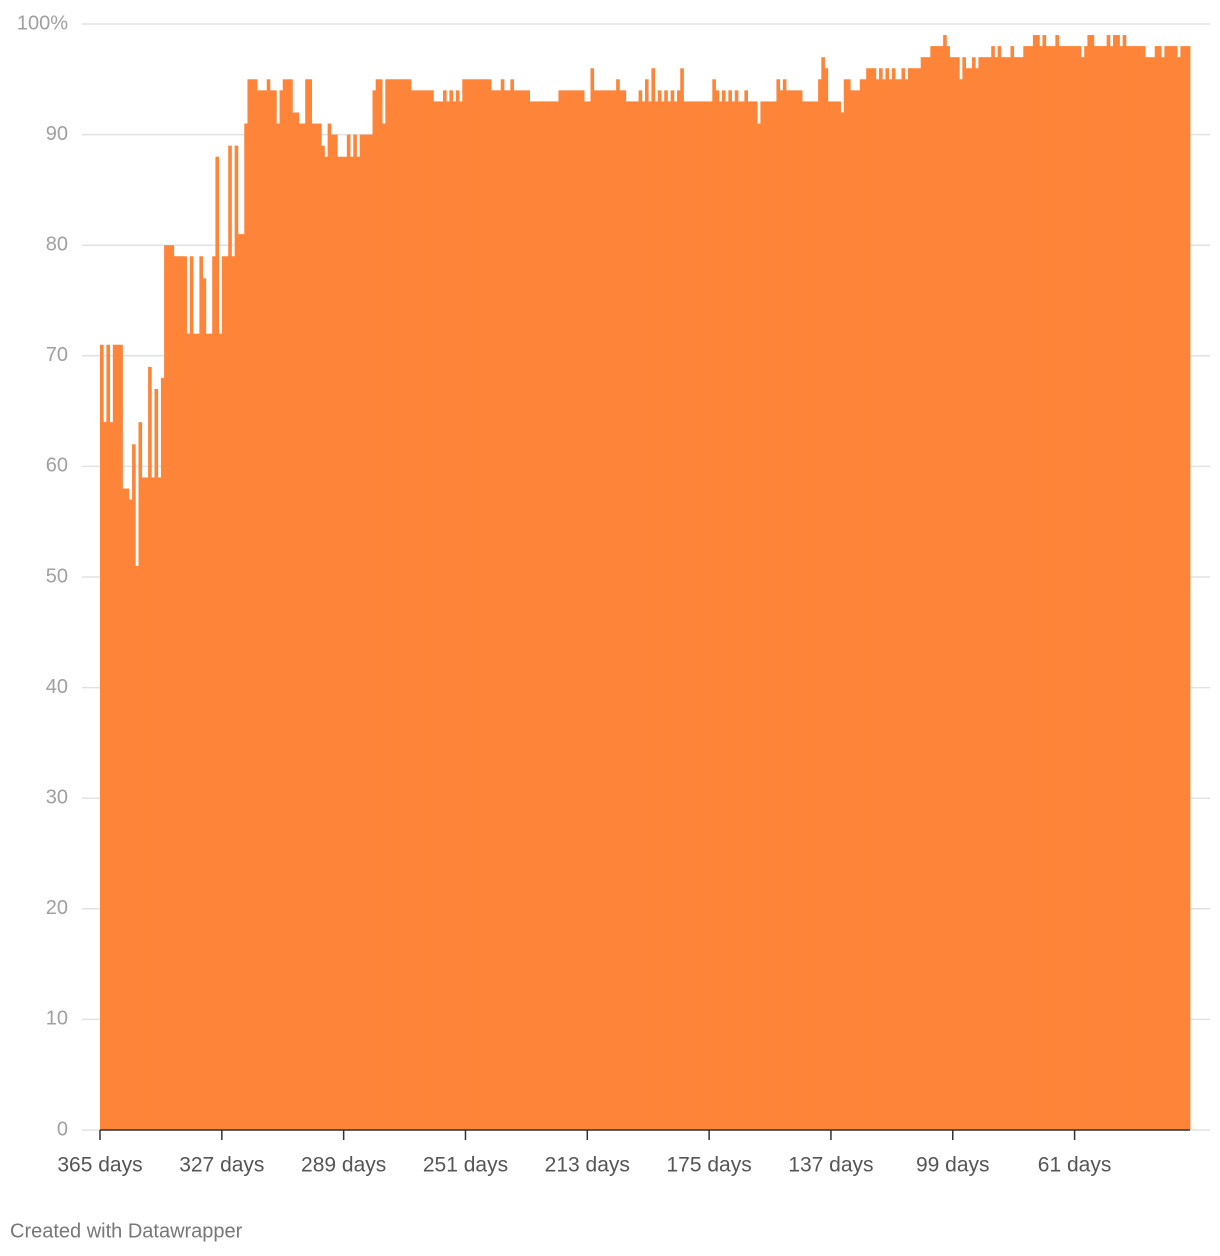 This screenshot has width=1220, height=1256. I want to click on x-tick-label: 365 days, so click(99, 1165).